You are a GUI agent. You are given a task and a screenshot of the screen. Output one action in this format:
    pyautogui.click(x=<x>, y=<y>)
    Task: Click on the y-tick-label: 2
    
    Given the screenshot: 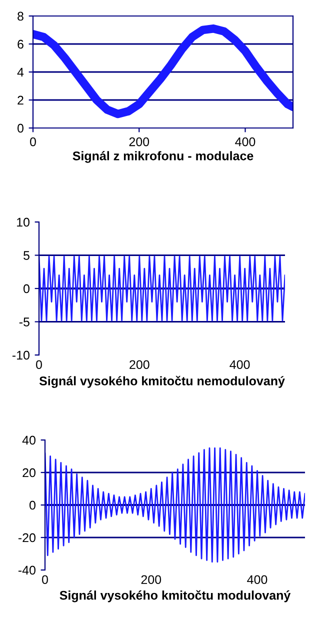 What is the action you would take?
    pyautogui.click(x=21, y=100)
    